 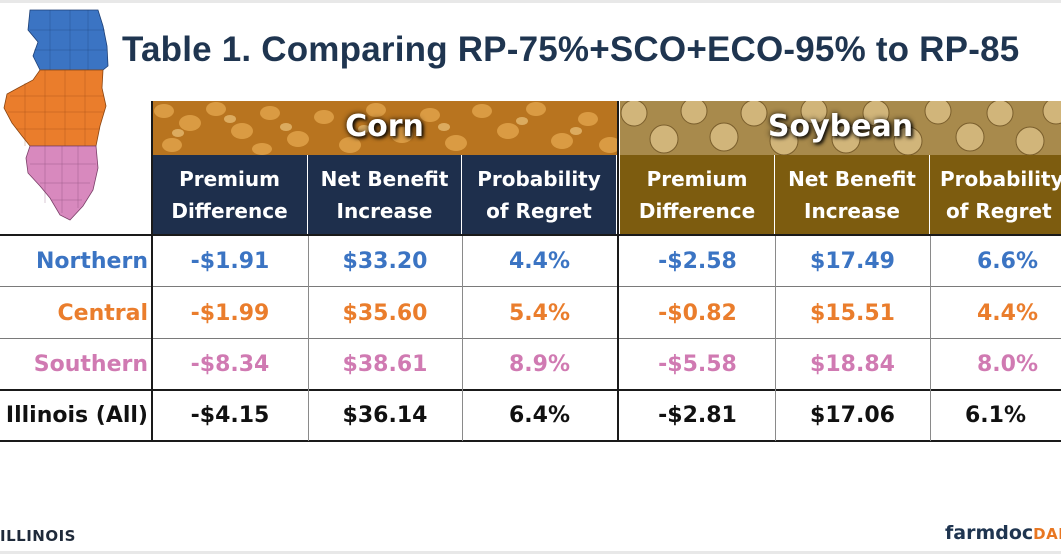 What do you see at coordinates (539, 415) in the screenshot?
I see `table-cell: 6.4%` at bounding box center [539, 415].